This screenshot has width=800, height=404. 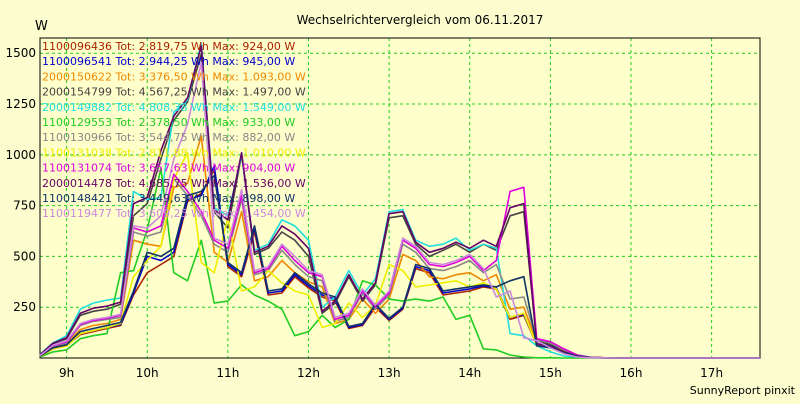 What do you see at coordinates (20, 53) in the screenshot?
I see `y-tick-label: 1500` at bounding box center [20, 53].